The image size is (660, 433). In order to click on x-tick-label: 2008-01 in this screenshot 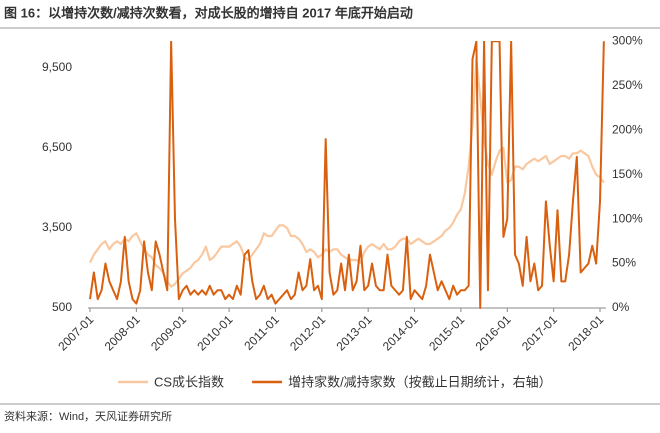, I will do `click(122, 332)`.